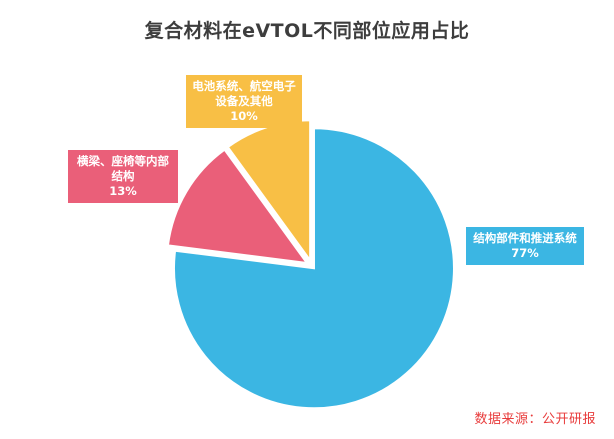 This screenshot has height=439, width=614. What do you see at coordinates (123, 191) in the screenshot?
I see `slice-pct-interior: 13%` at bounding box center [123, 191].